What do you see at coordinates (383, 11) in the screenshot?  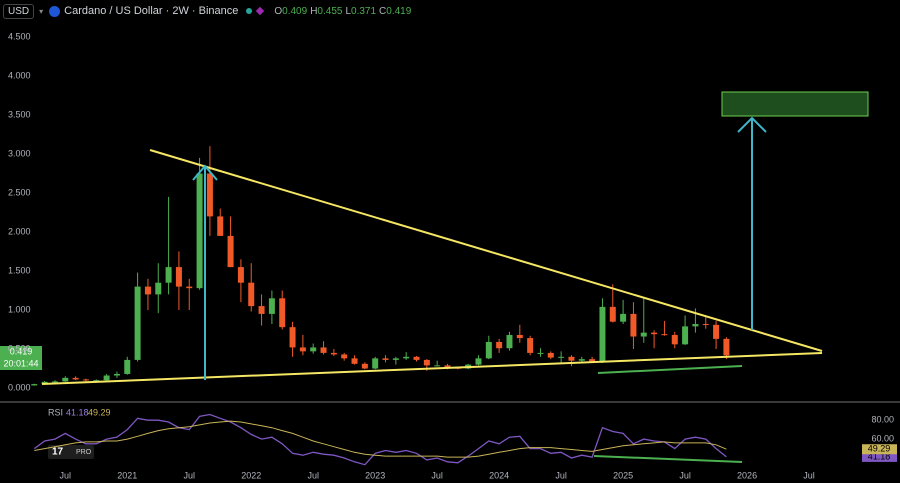 I see `ohlc-key: C` at bounding box center [383, 11].